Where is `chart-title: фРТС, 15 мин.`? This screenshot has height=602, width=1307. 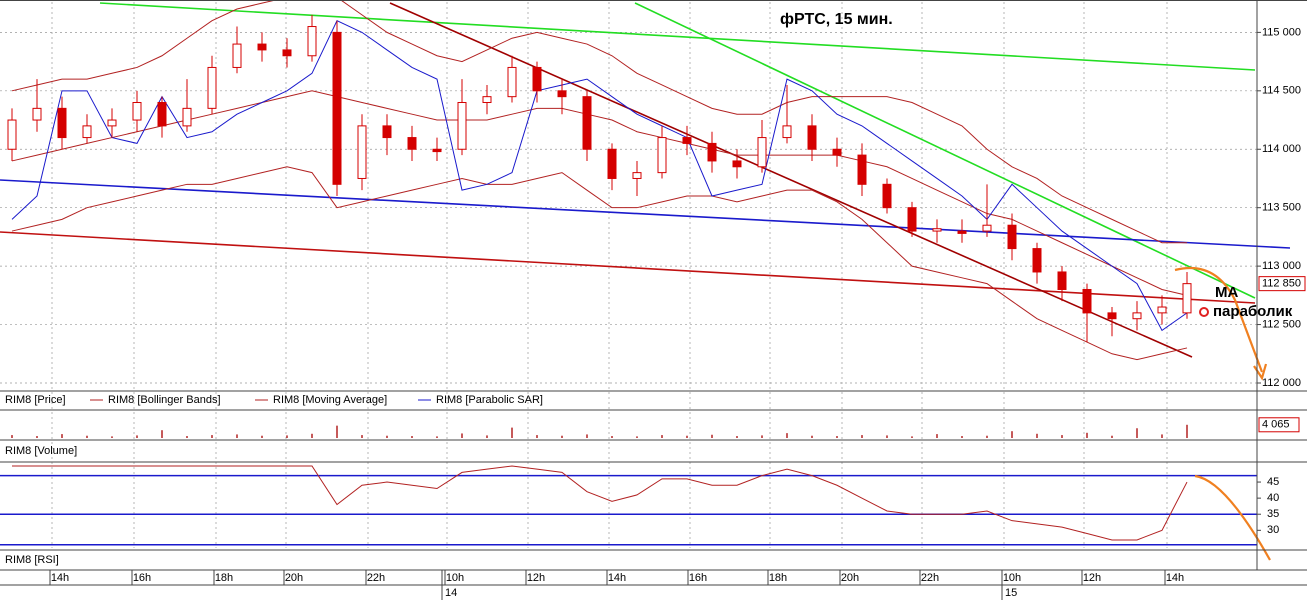 chart-title: фРТС, 15 мин. is located at coordinates (836, 19).